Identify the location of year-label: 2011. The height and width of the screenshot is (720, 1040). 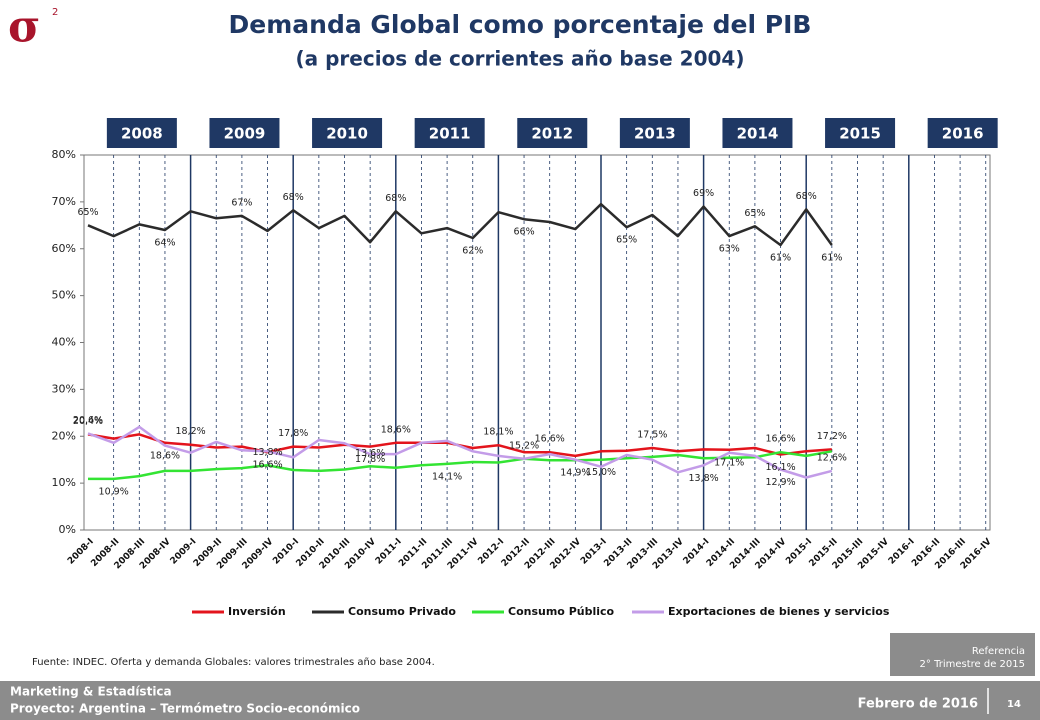
(450, 134).